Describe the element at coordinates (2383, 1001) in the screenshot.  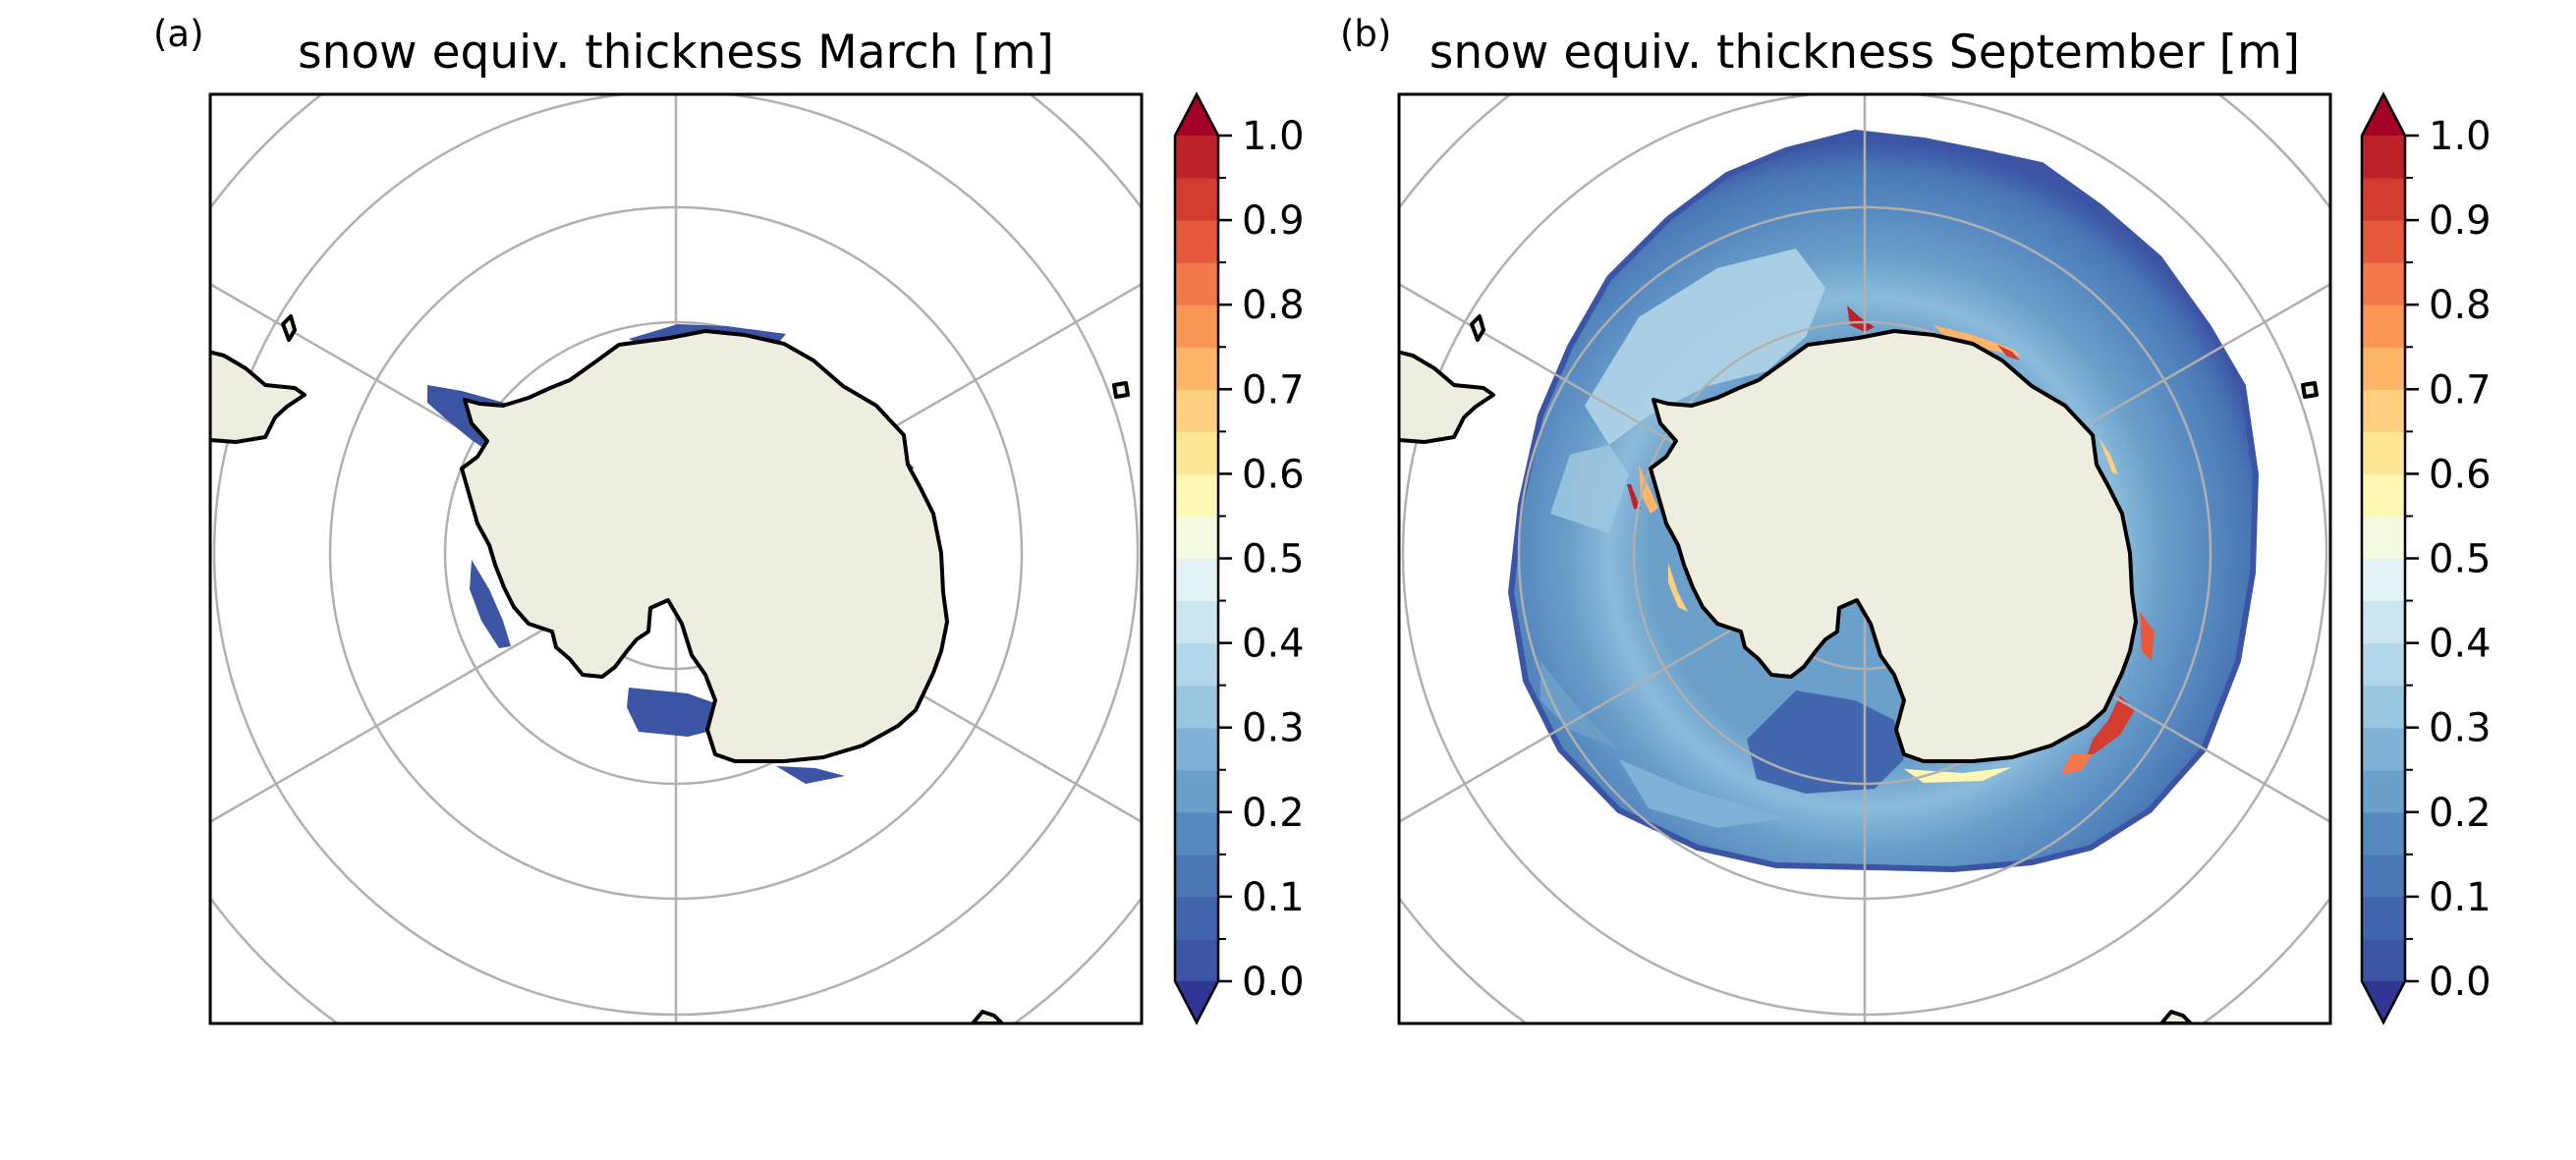
I see `colorbar-extend-min-b` at that location.